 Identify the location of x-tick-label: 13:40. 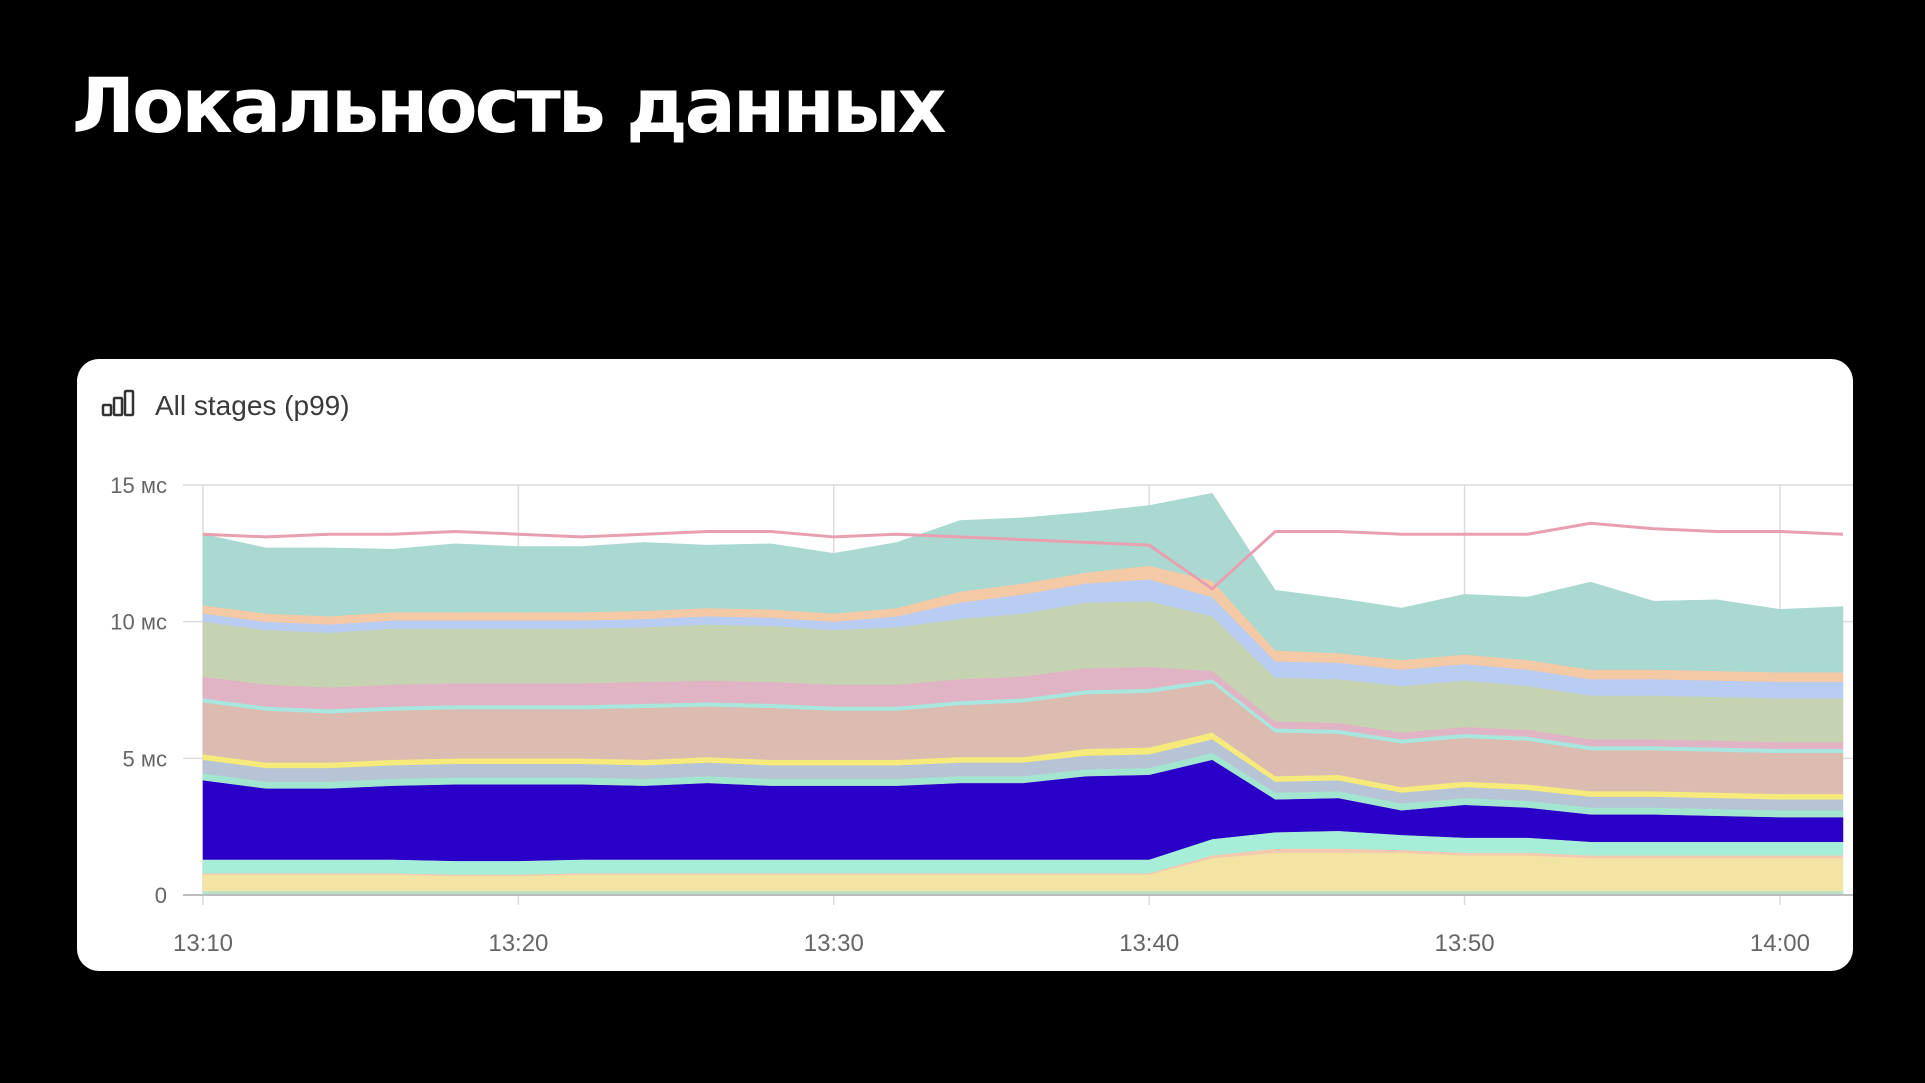
(1149, 943).